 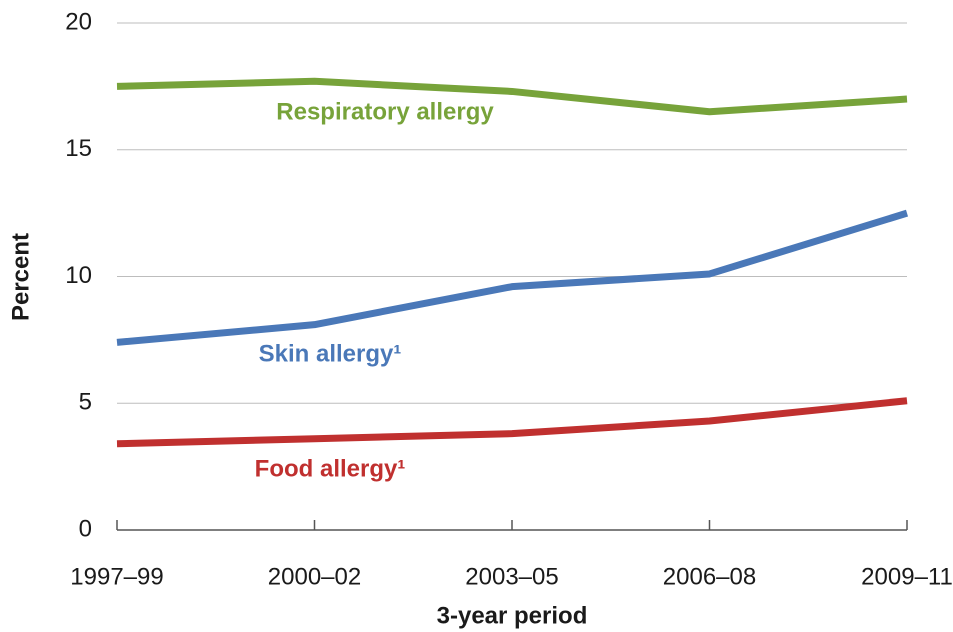 I want to click on x-axis-label: 3-year period, so click(x=512, y=615).